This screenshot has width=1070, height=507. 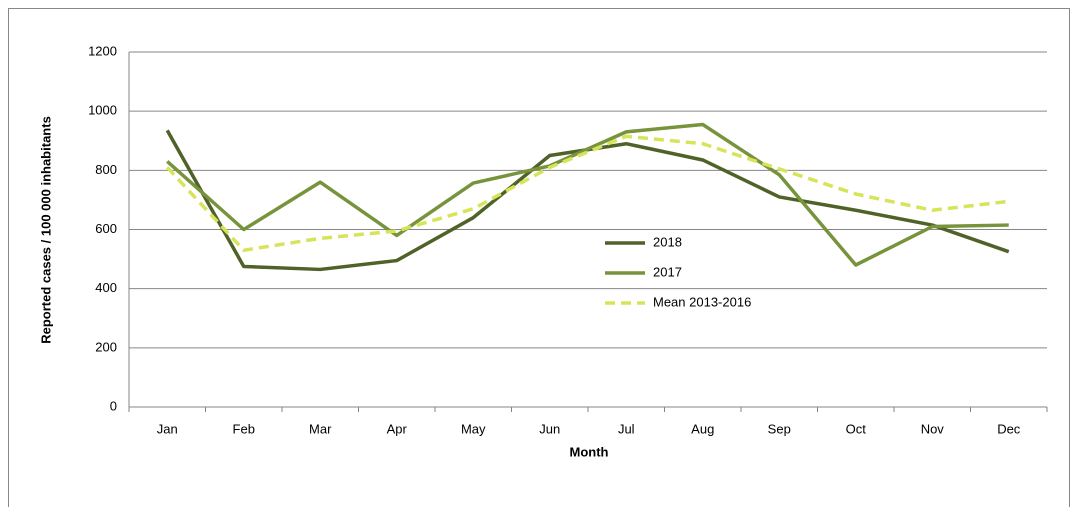 What do you see at coordinates (702, 428) in the screenshot?
I see `x-tick-label: Aug` at bounding box center [702, 428].